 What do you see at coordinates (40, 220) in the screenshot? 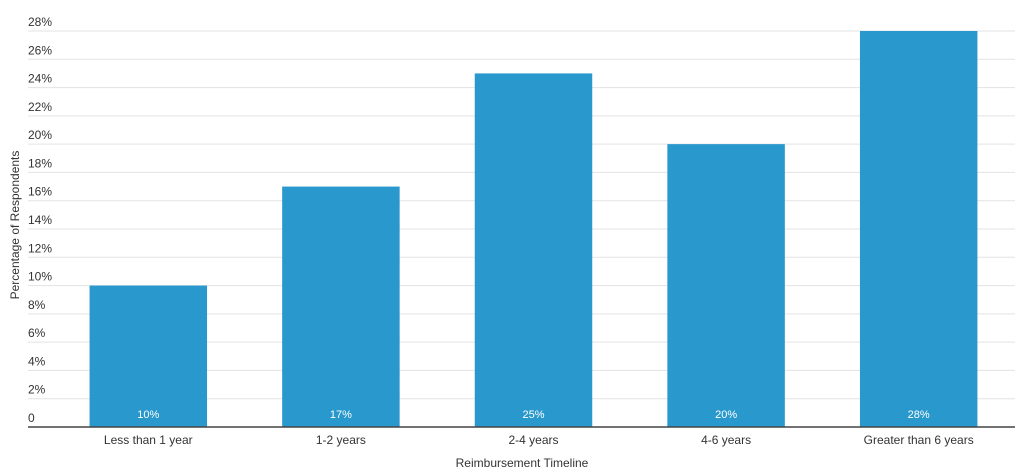
I see `y-tick-label: 14%` at bounding box center [40, 220].